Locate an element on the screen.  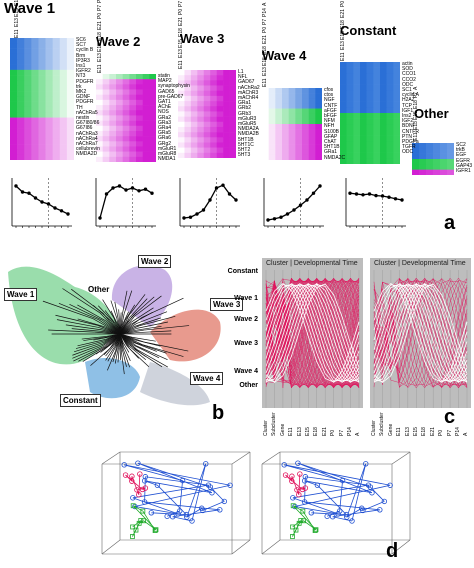
pc-red-line is located at coordinates (312, 332).